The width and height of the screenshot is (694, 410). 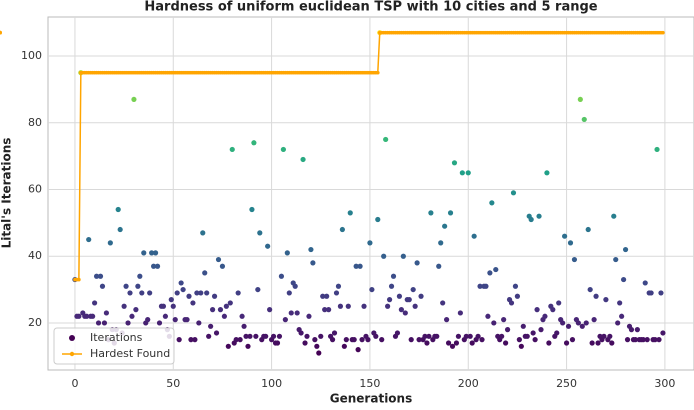 What do you see at coordinates (35, 255) in the screenshot?
I see `y-tick-label: 40` at bounding box center [35, 255].